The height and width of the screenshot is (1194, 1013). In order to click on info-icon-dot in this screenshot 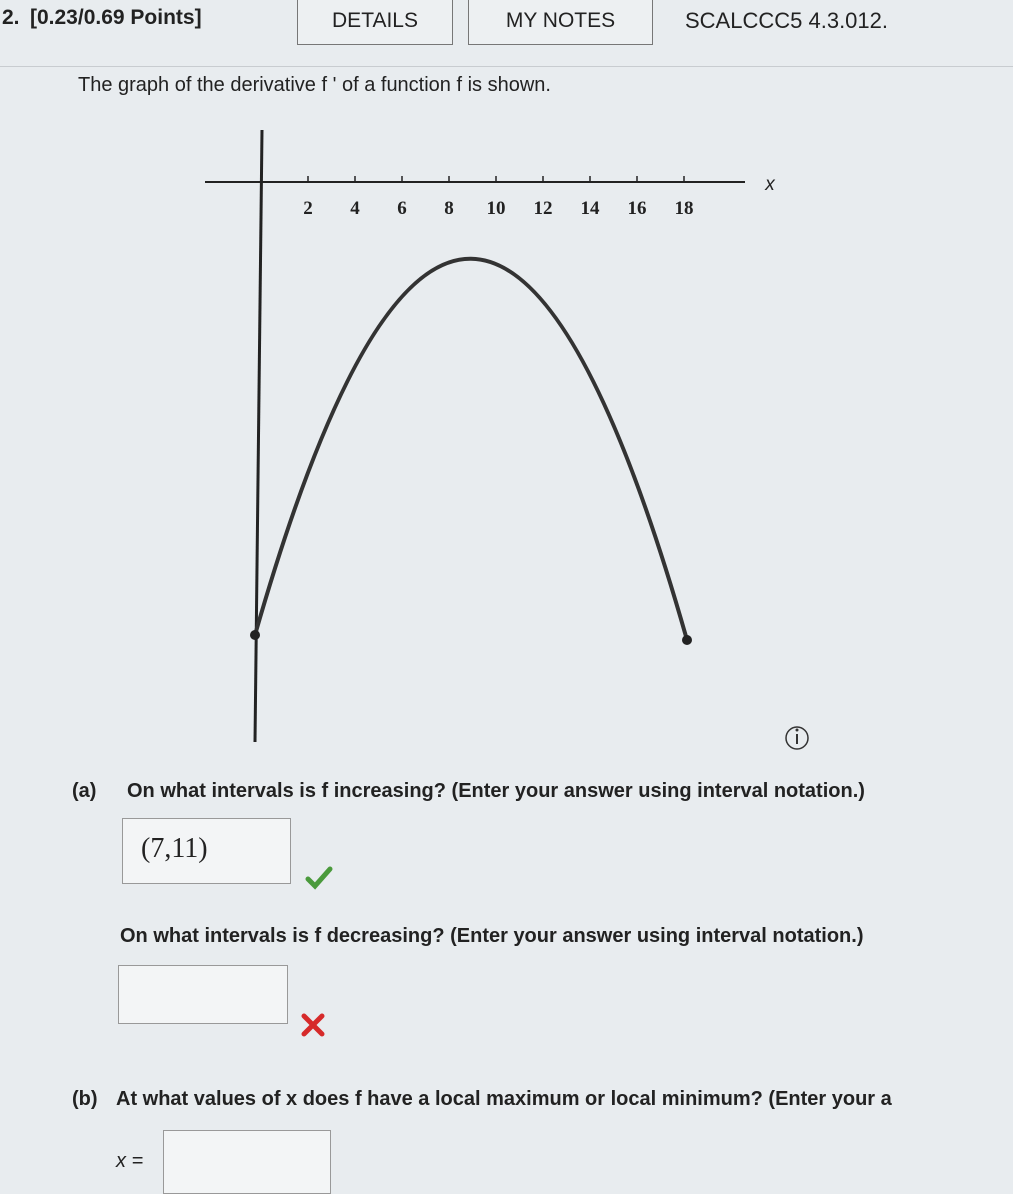, I will do `click(797, 730)`.